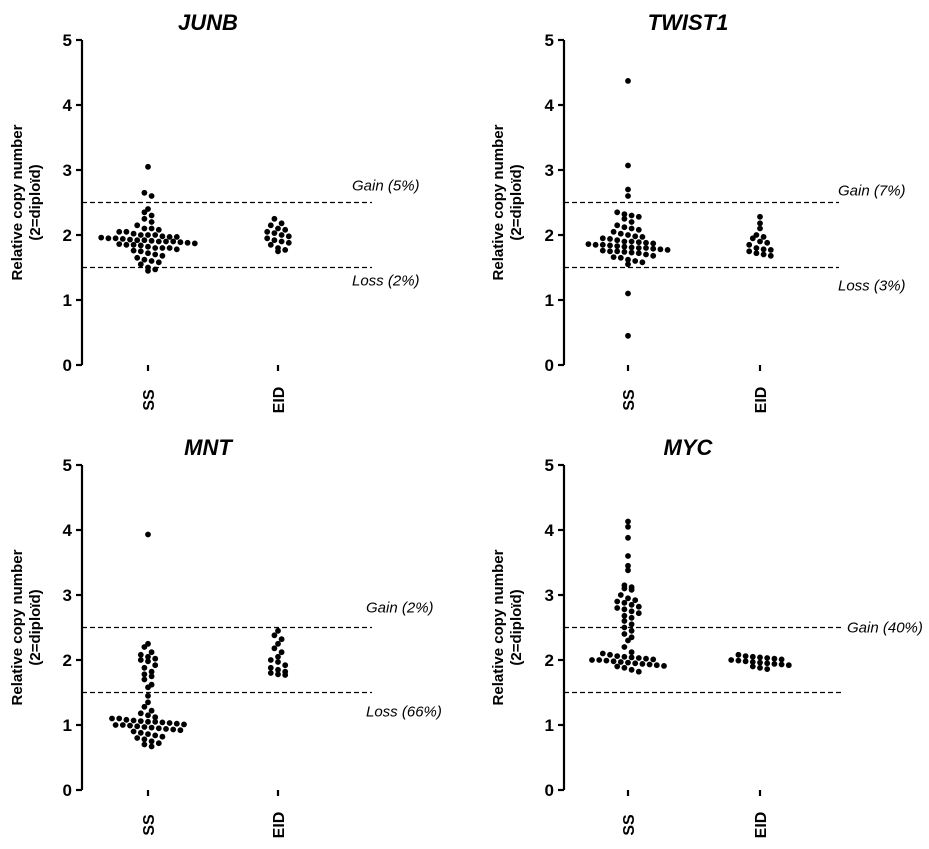 The width and height of the screenshot is (929, 849). Describe the element at coordinates (400, 608) in the screenshot. I see `annotation-label: Gain (2%)` at that location.